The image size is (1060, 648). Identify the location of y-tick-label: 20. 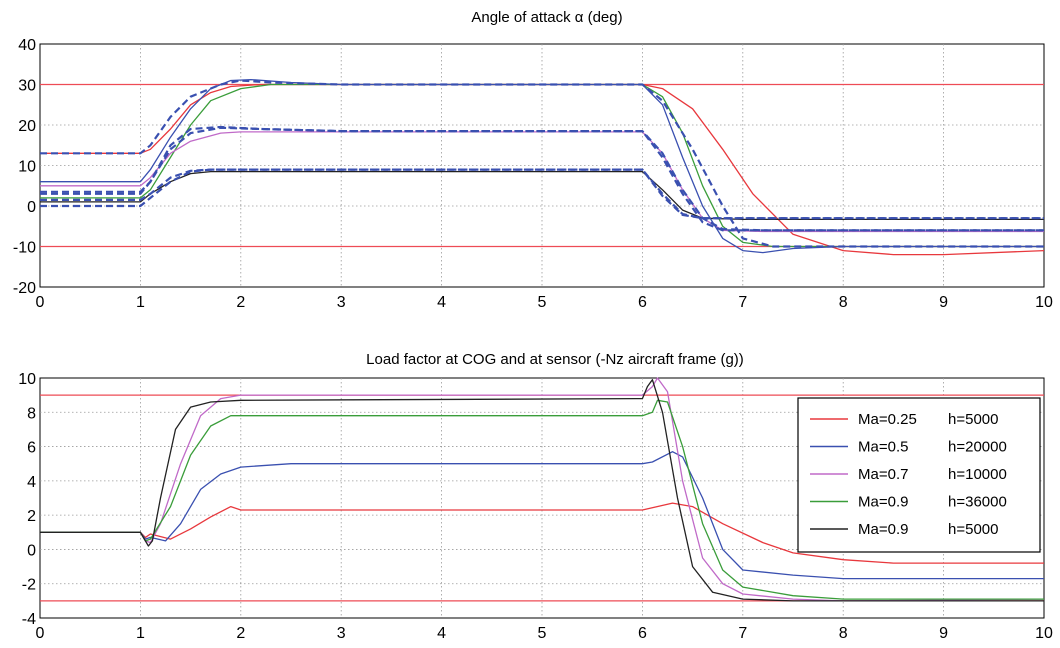
(27, 126).